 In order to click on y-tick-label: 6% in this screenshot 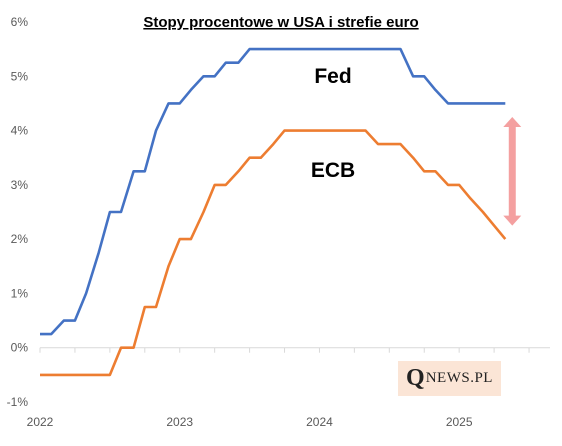, I will do `click(20, 22)`.